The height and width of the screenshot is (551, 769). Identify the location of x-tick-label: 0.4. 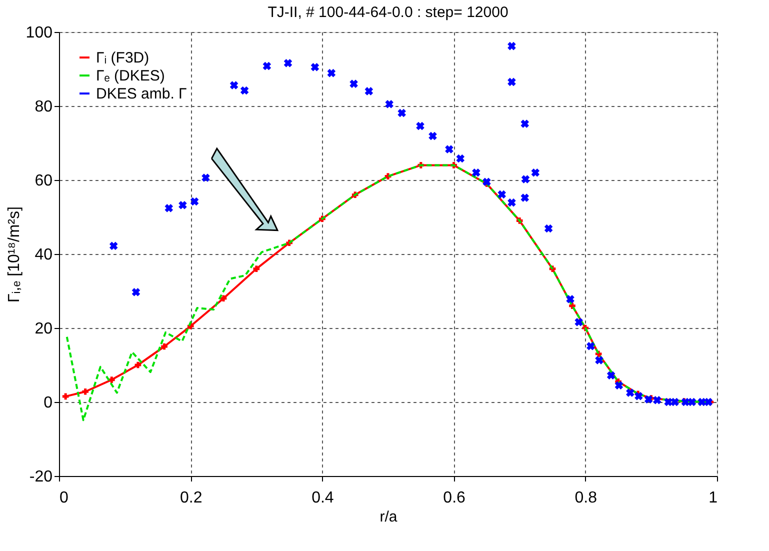
(323, 498).